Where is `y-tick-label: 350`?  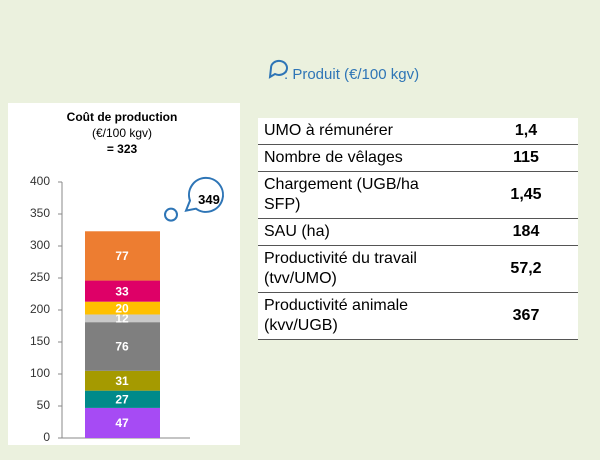
y-tick-label: 350 is located at coordinates (40, 213).